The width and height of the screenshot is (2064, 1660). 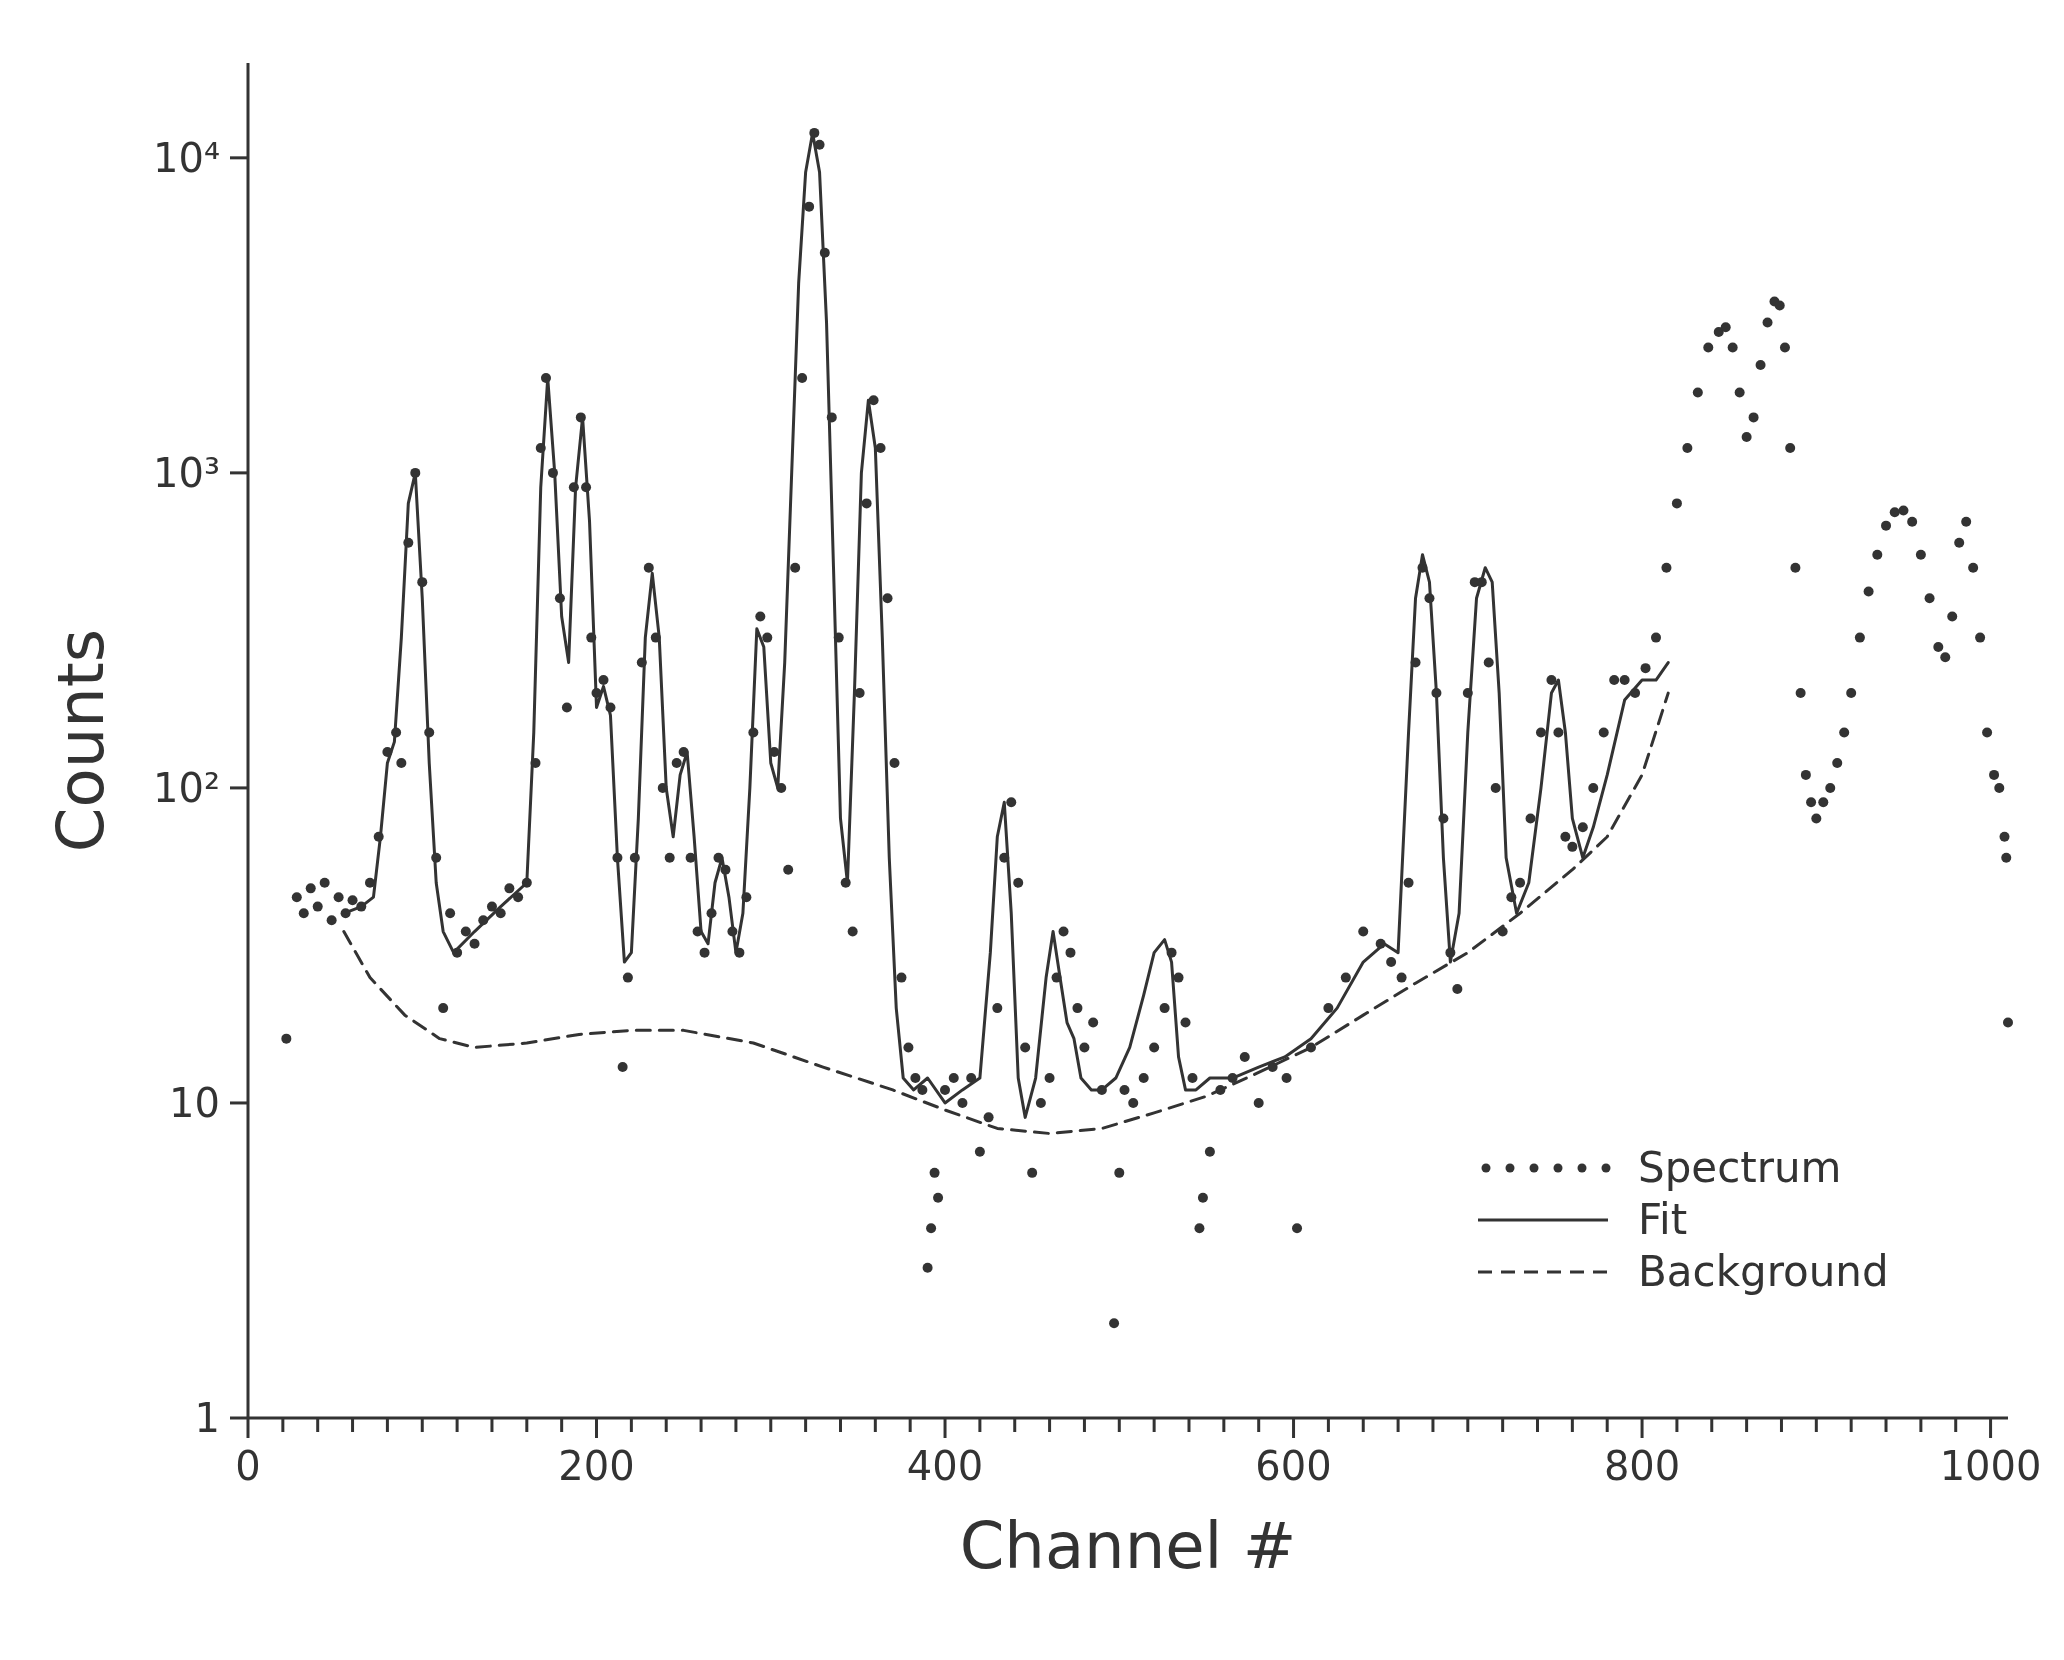 I want to click on legend-label: Fit, so click(x=1663, y=1219).